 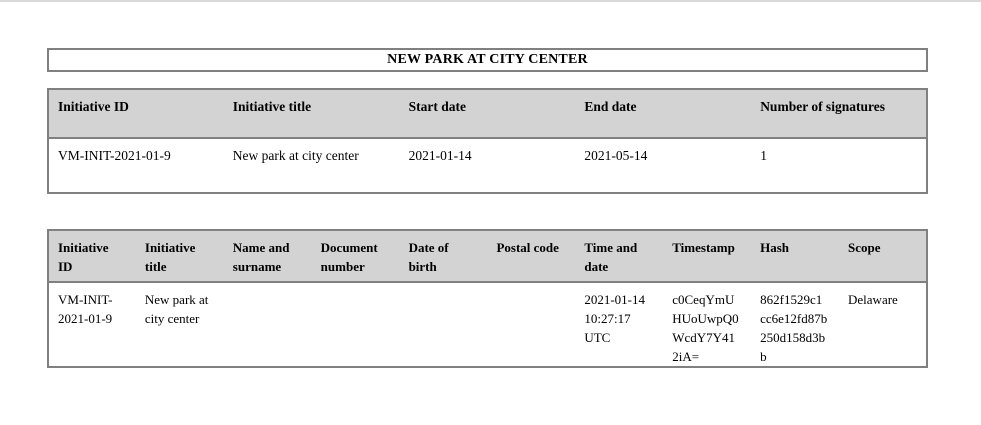 What do you see at coordinates (356, 324) in the screenshot?
I see `signatures-cell-document-number` at bounding box center [356, 324].